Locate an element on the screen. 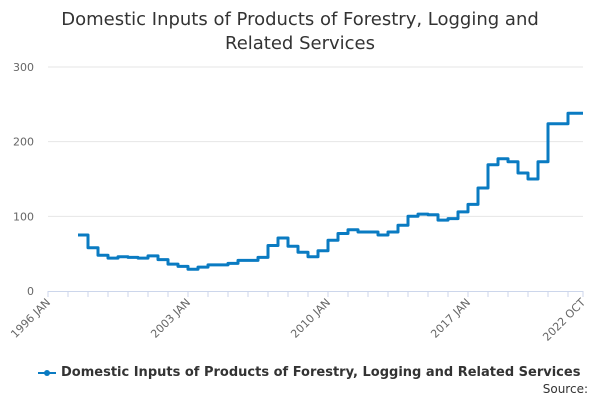 The width and height of the screenshot is (600, 400). x-tick-label: 2003 JAN is located at coordinates (170, 318).